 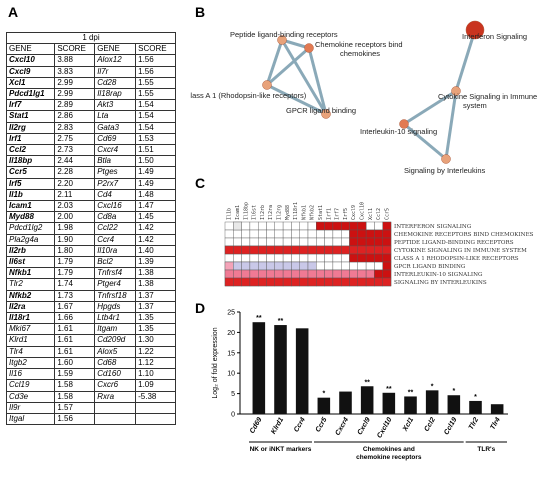 I want to click on score-cell: 1.37, so click(x=155, y=307).